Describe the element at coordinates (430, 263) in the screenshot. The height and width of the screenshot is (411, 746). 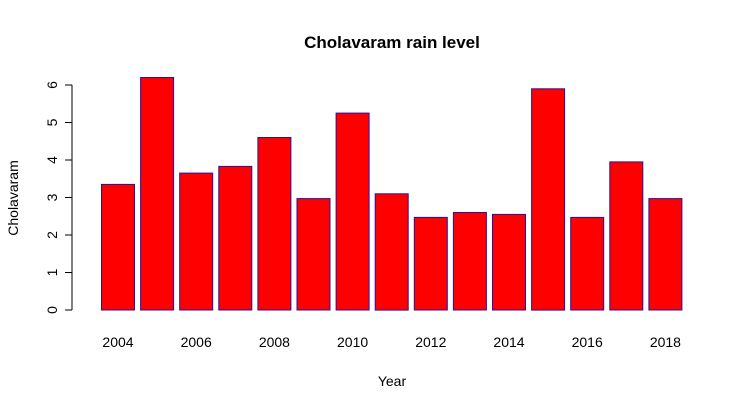
I see `bar-2012` at that location.